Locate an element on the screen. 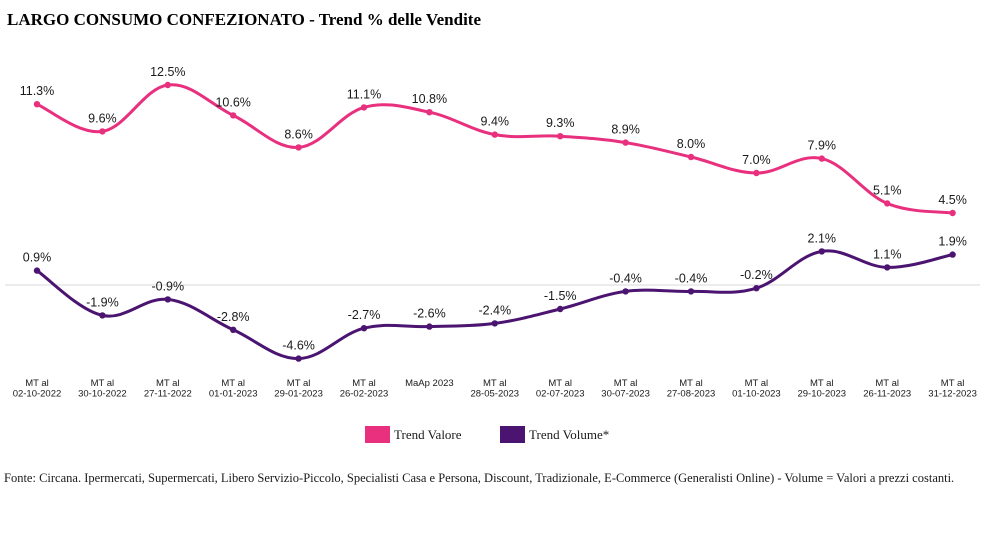  data-label-trend-volume: -1.5% is located at coordinates (560, 296).